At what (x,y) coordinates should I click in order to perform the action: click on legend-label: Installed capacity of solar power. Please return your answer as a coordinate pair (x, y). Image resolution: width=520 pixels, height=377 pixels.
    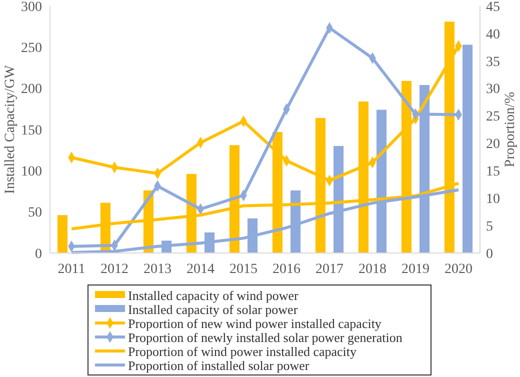
    Looking at the image, I should click on (213, 309).